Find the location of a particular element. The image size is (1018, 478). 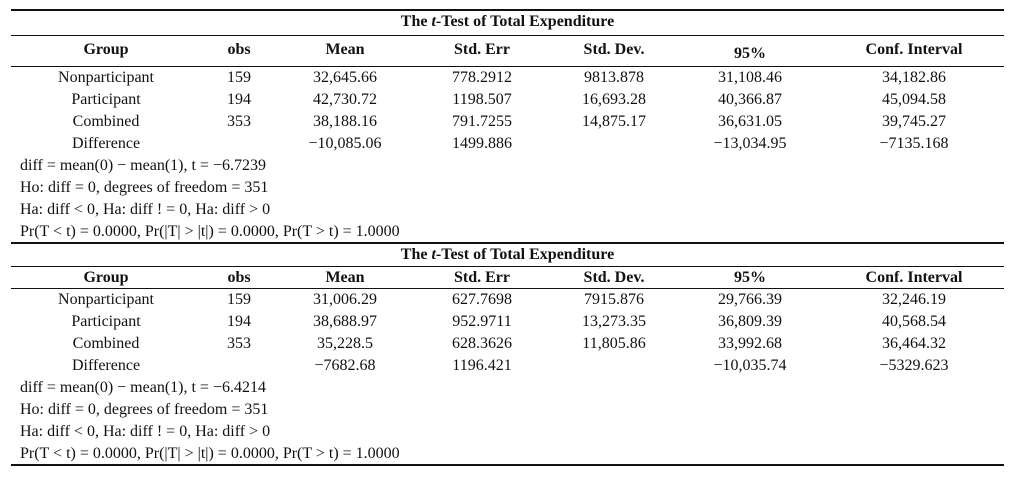

table-2-header-95pct: 95% is located at coordinates (750, 277).